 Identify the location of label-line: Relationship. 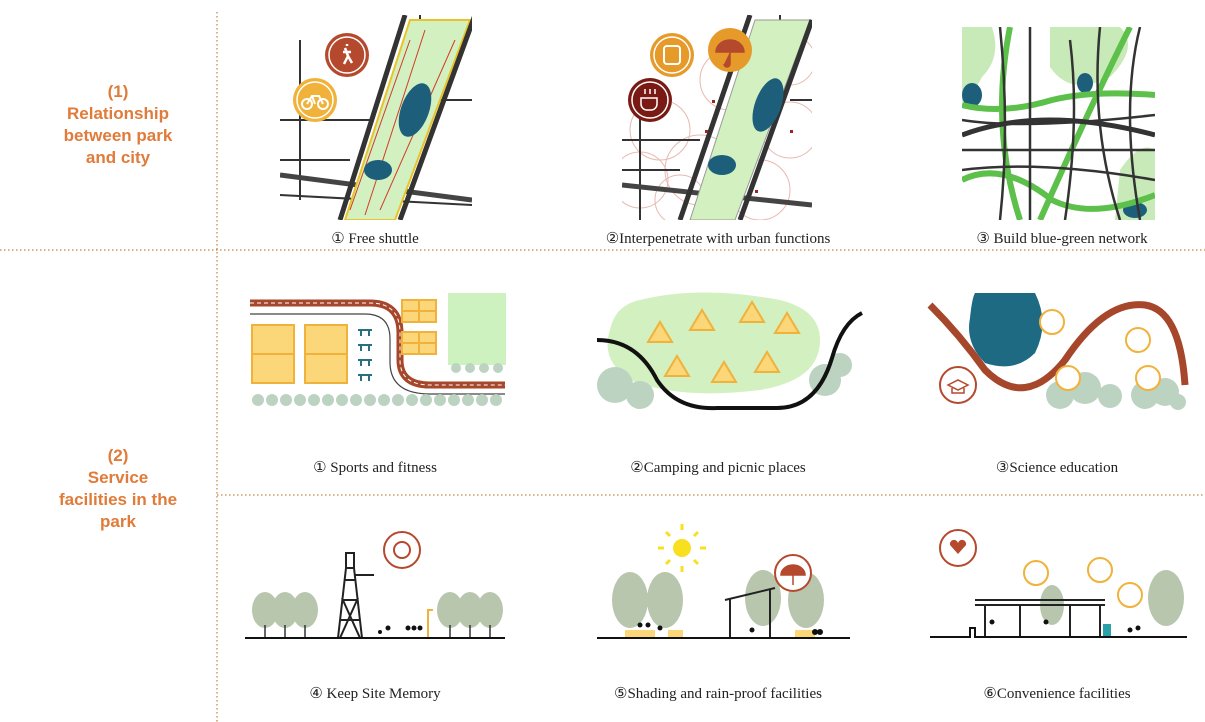
(118, 113).